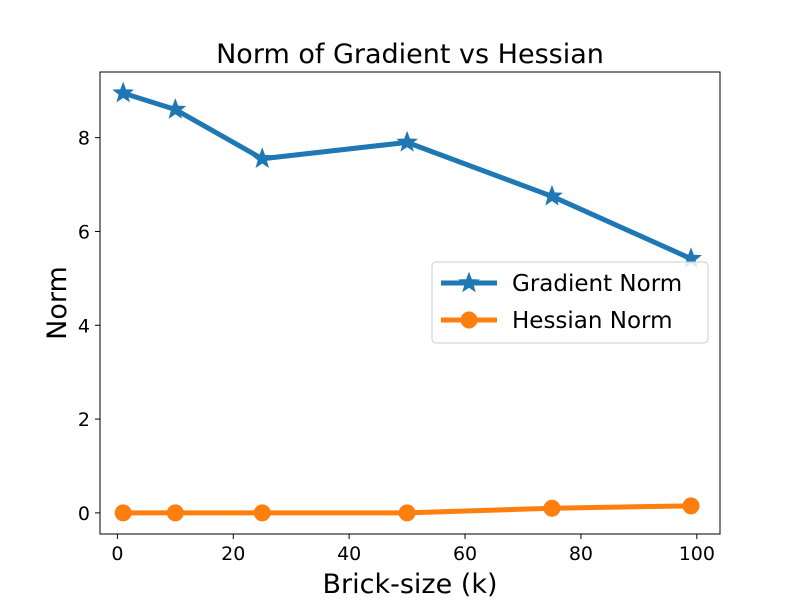 Image resolution: width=800 pixels, height=600 pixels. What do you see at coordinates (57, 303) in the screenshot?
I see `y-axis-label: Norm` at bounding box center [57, 303].